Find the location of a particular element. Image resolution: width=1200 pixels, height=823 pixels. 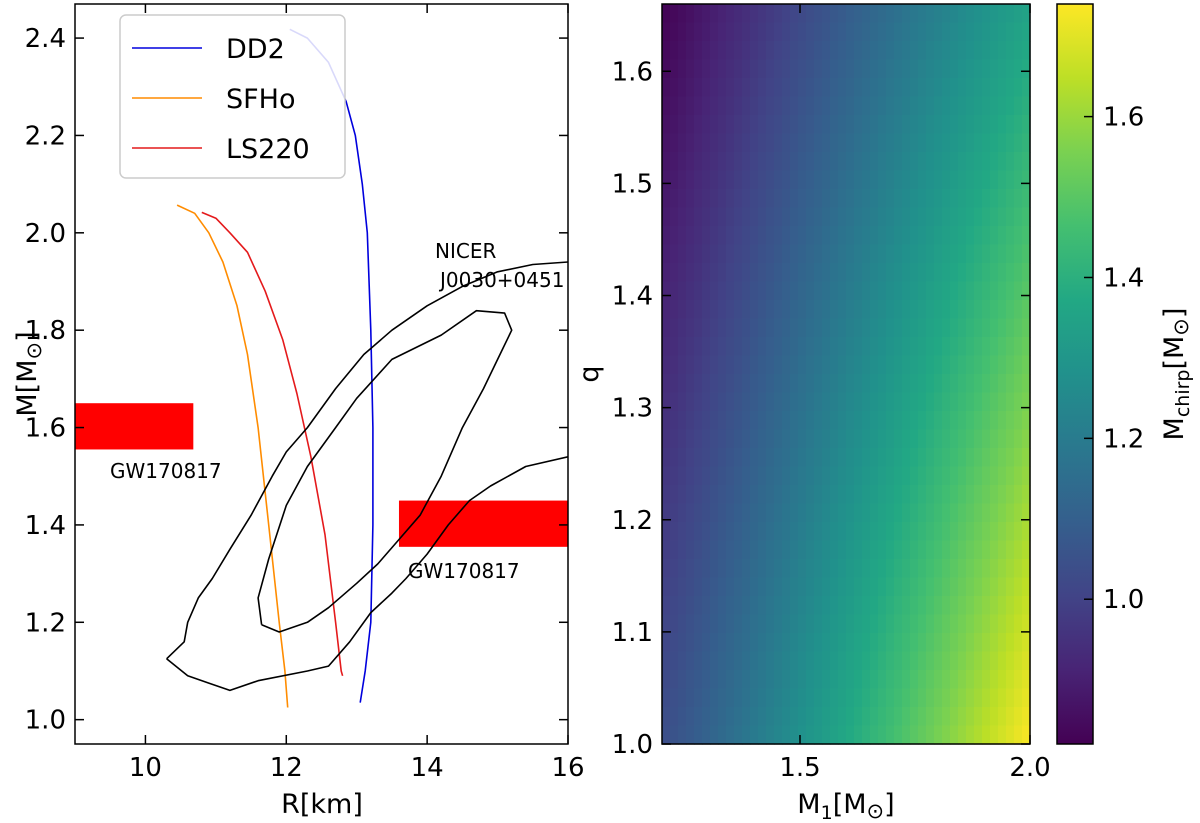

legend-label-sfho: SFHo is located at coordinates (261, 99).